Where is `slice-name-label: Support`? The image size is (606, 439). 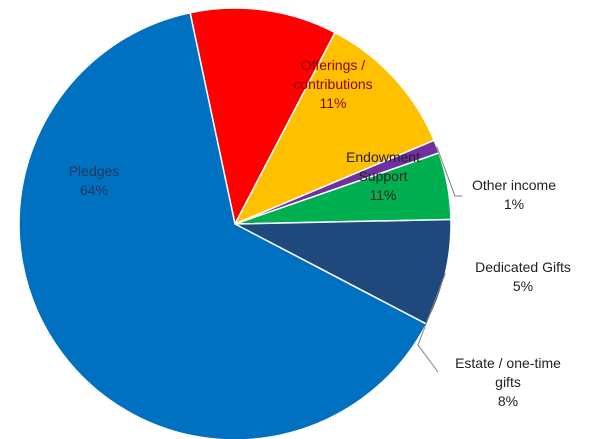 slice-name-label: Support is located at coordinates (382, 176).